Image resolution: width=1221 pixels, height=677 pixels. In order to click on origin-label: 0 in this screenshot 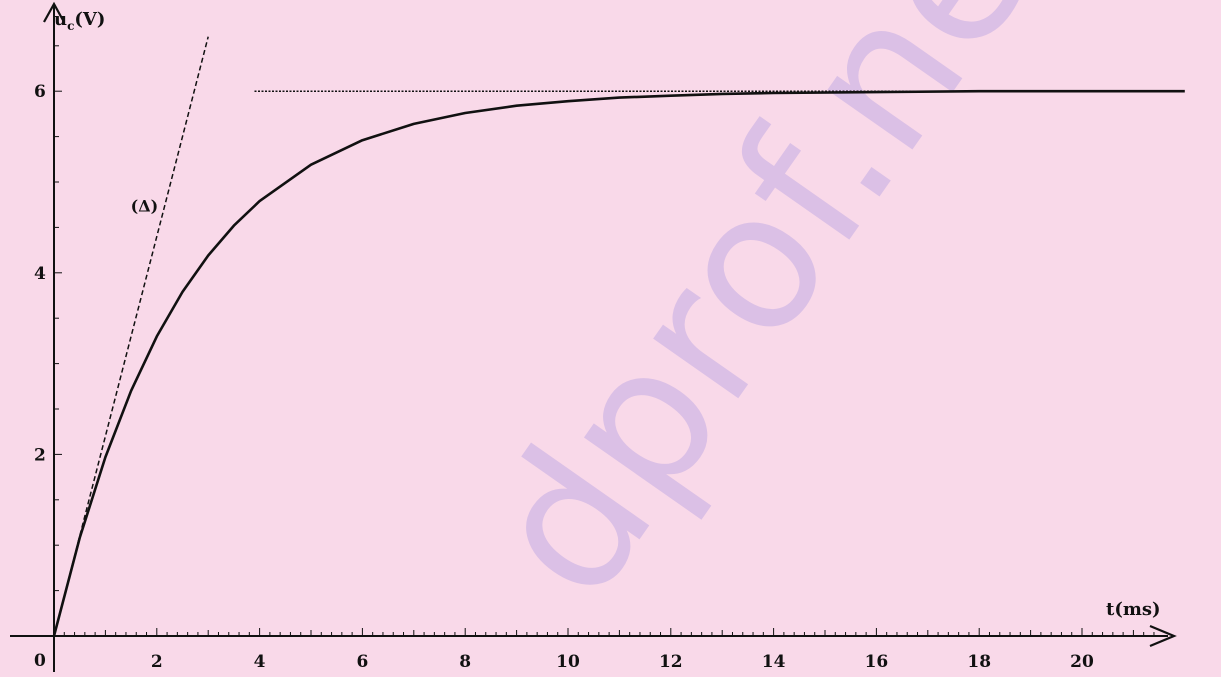, I will do `click(40, 661)`.